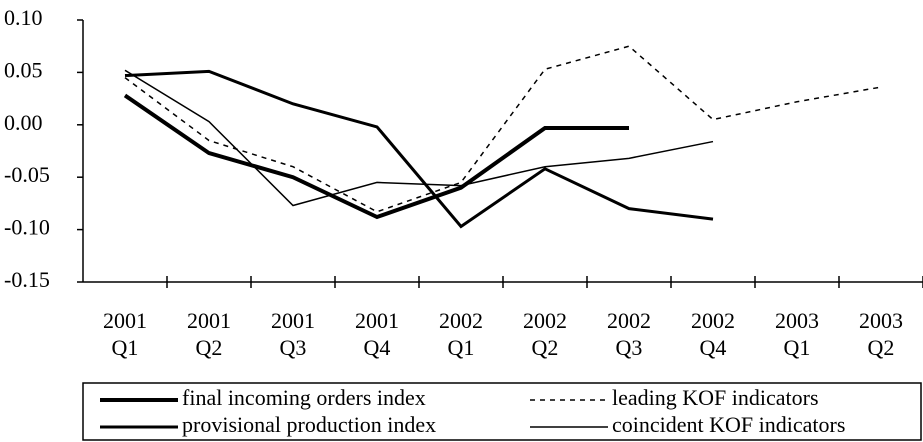 The image size is (923, 442). Describe the element at coordinates (309, 424) in the screenshot. I see `legend-label: provisional production index` at that location.